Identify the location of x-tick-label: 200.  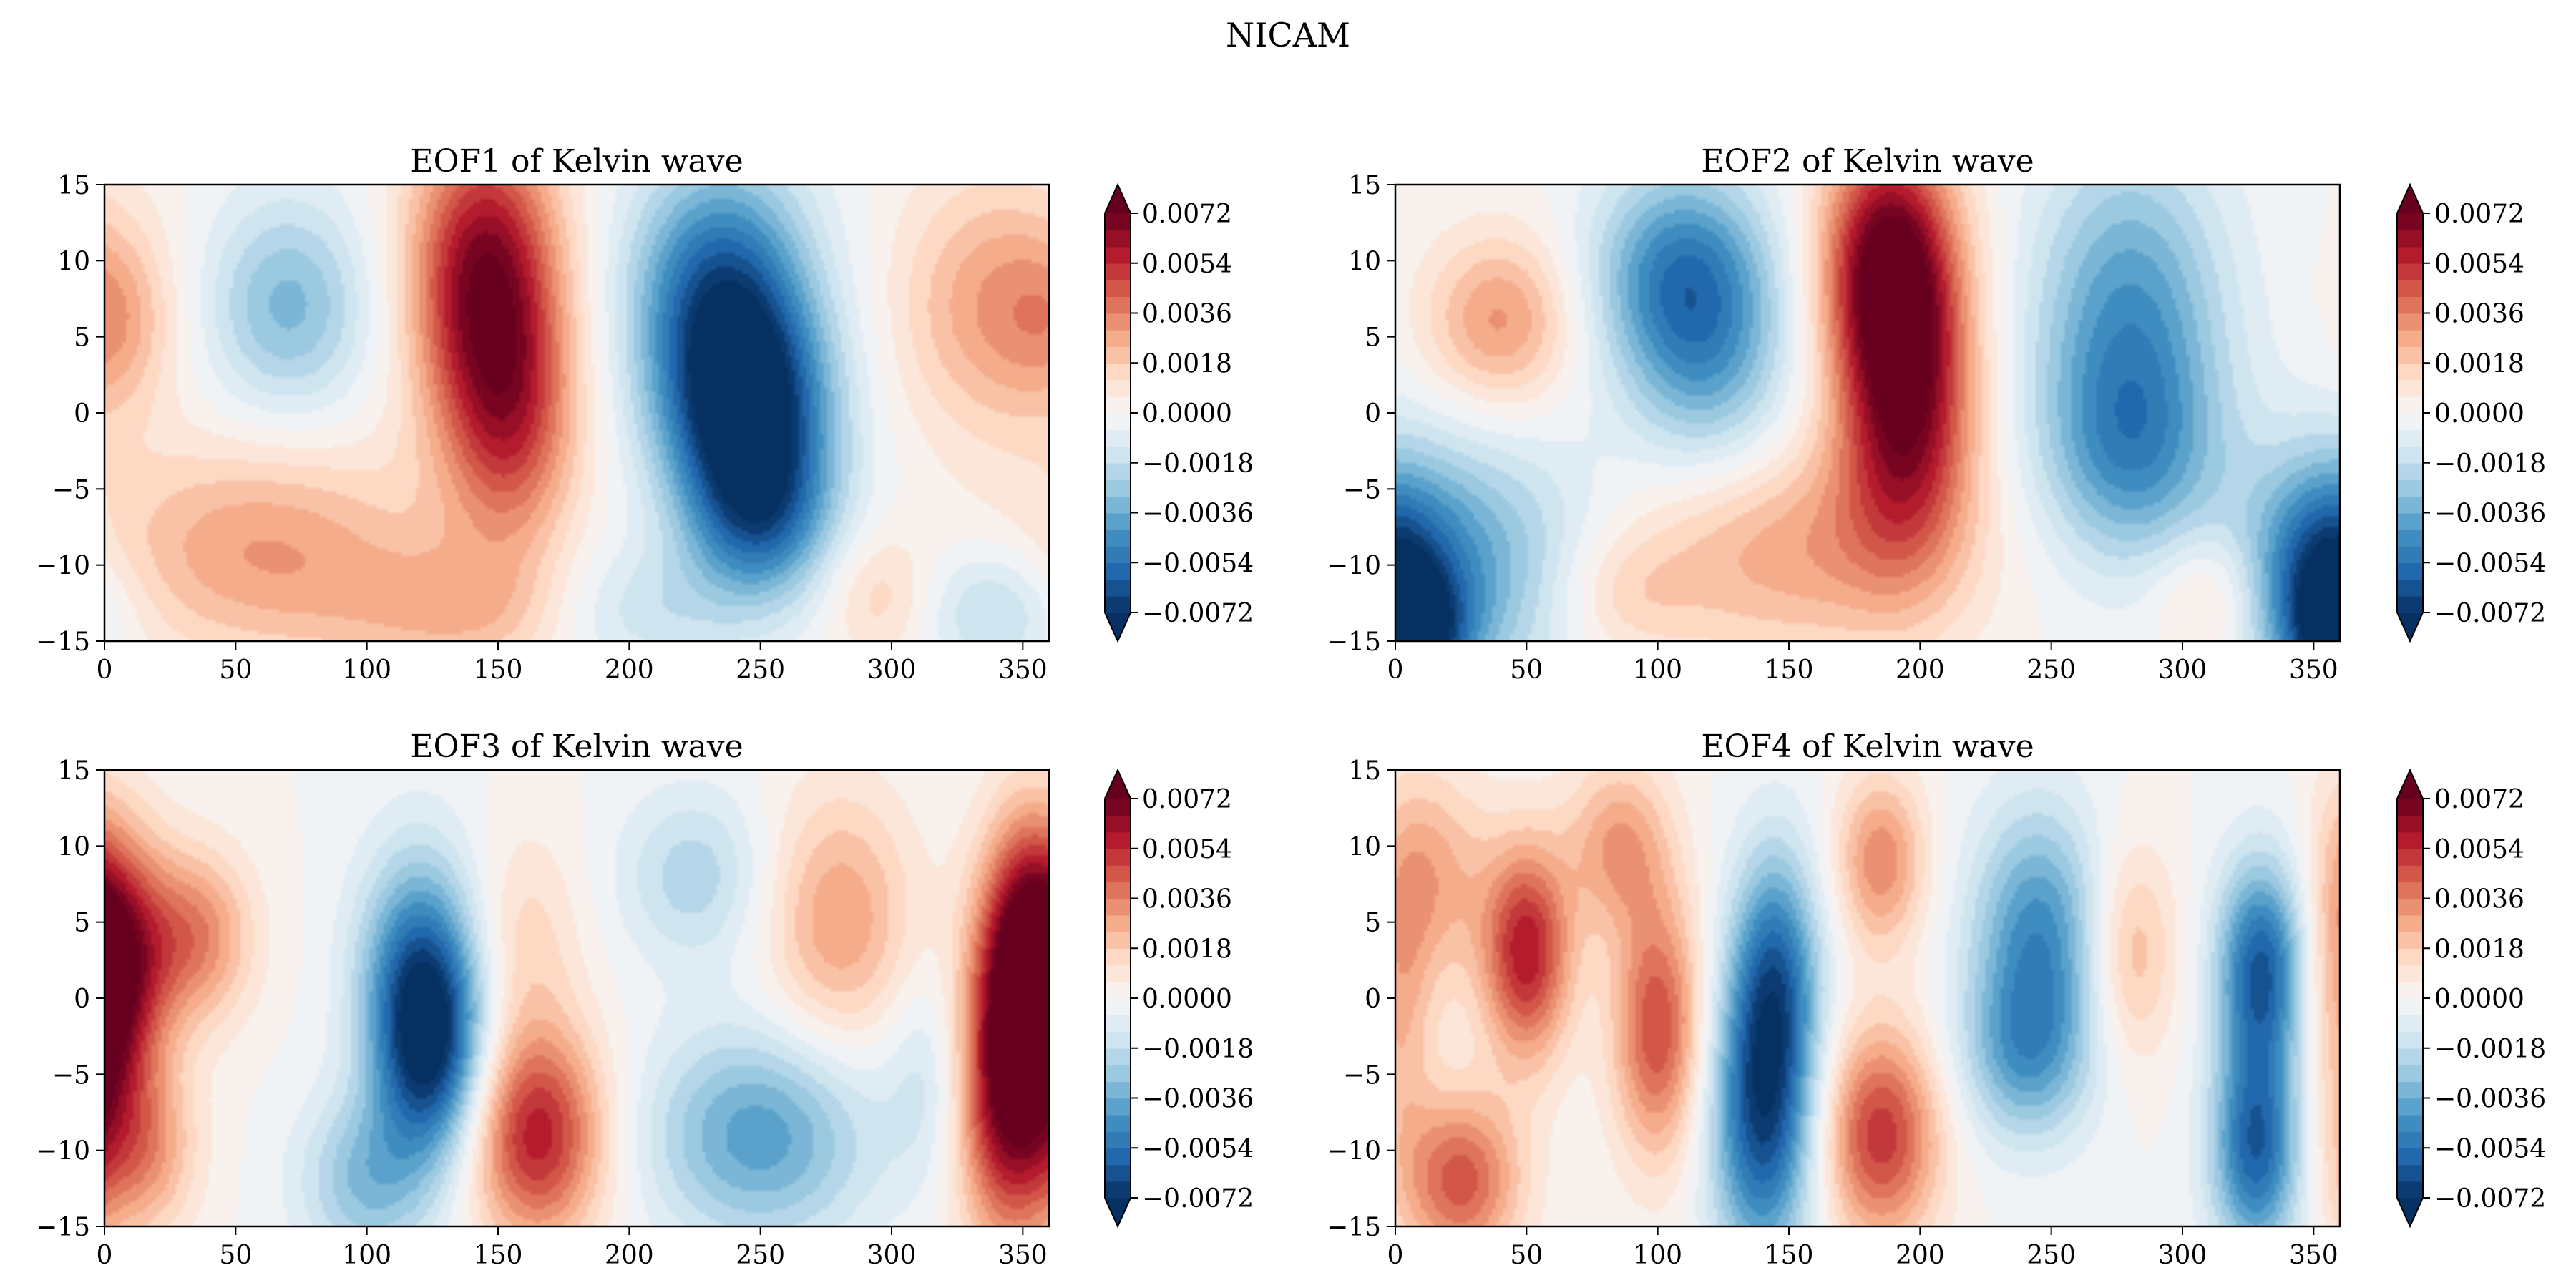
(629, 670).